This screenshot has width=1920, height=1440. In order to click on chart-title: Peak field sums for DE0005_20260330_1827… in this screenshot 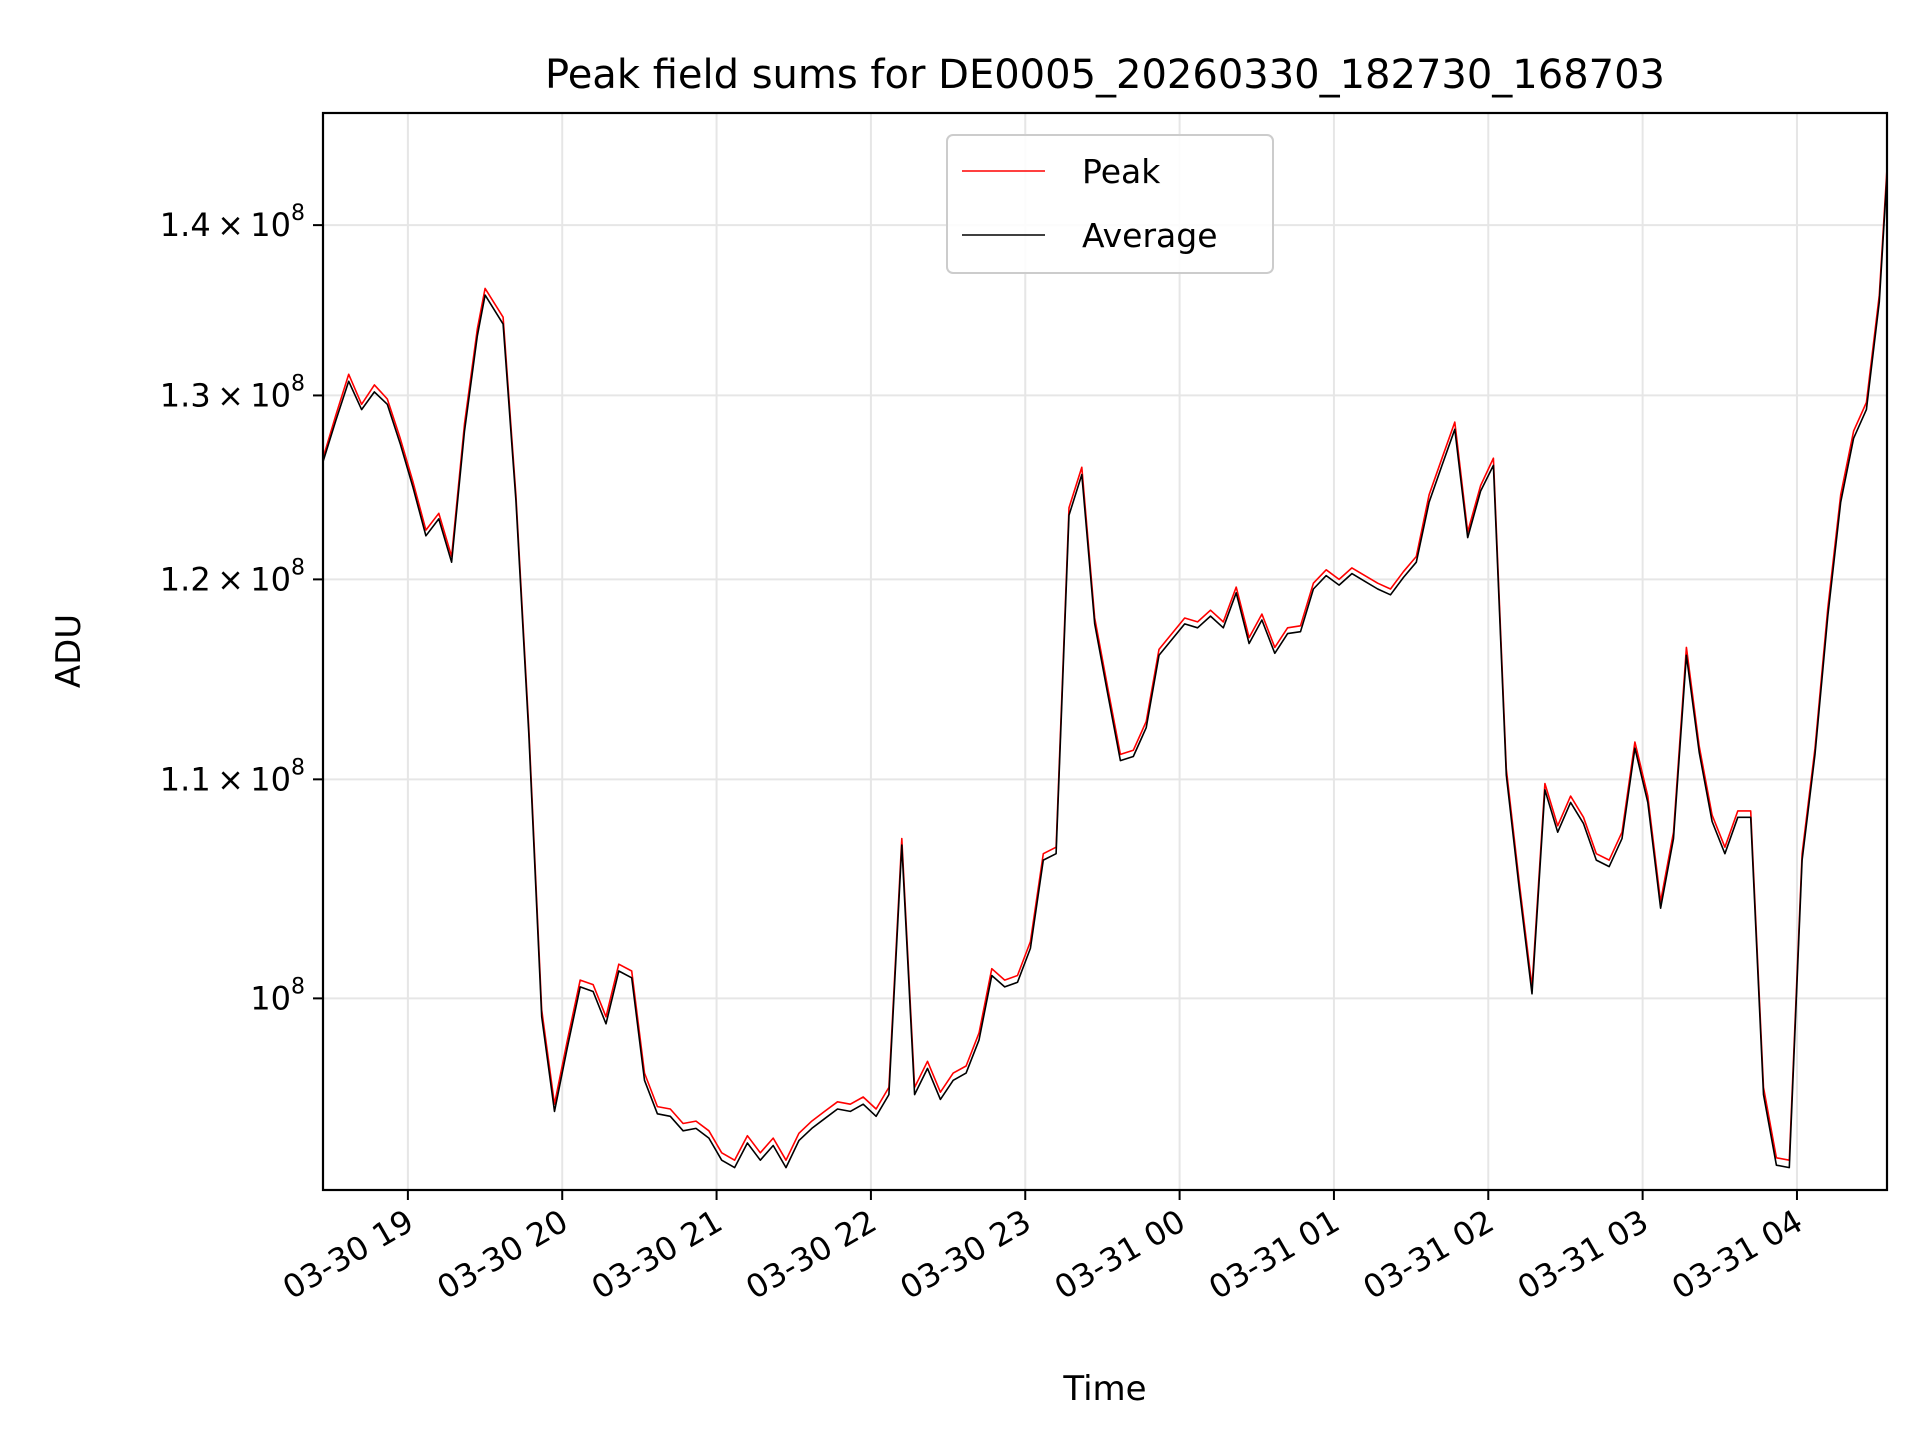, I will do `click(1105, 75)`.